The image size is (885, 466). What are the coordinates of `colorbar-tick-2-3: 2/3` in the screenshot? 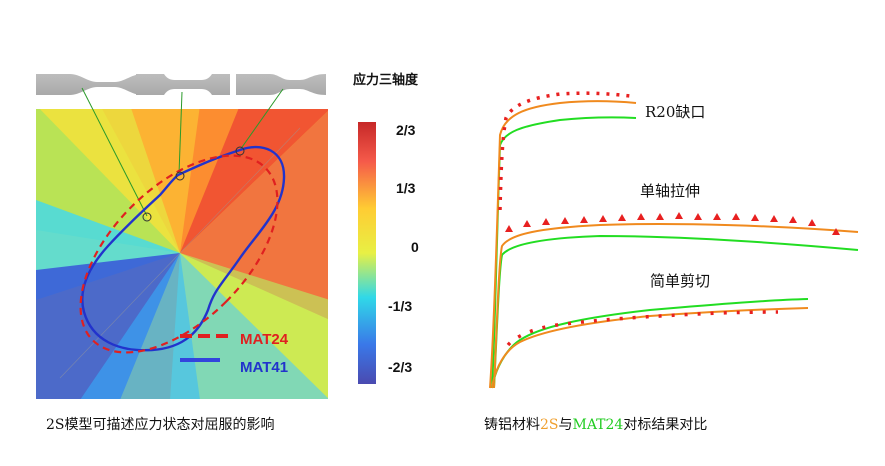 It's located at (406, 130).